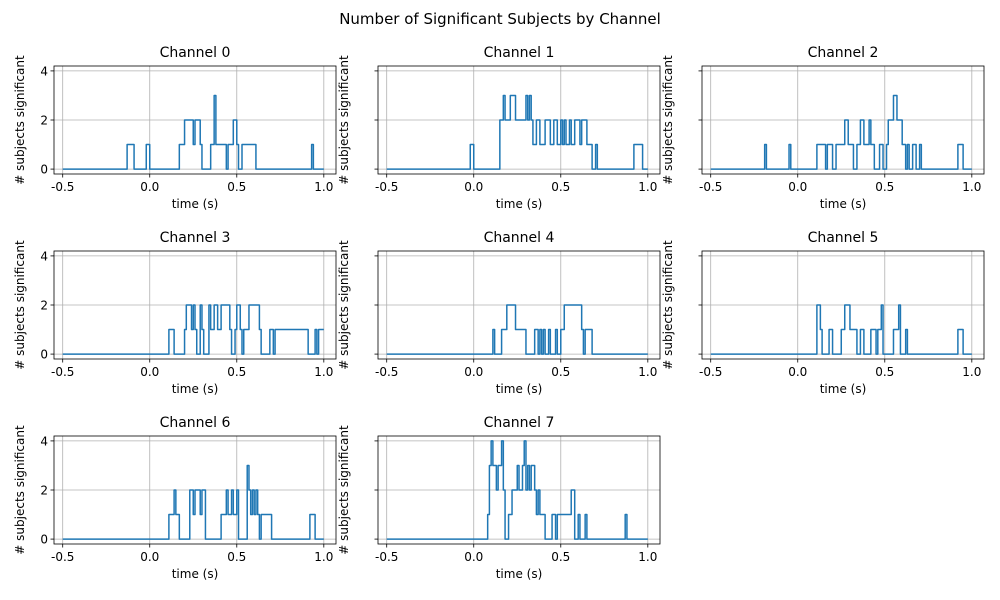 Image resolution: width=1000 pixels, height=600 pixels. I want to click on subplot-title: Channel 4, so click(519, 238).